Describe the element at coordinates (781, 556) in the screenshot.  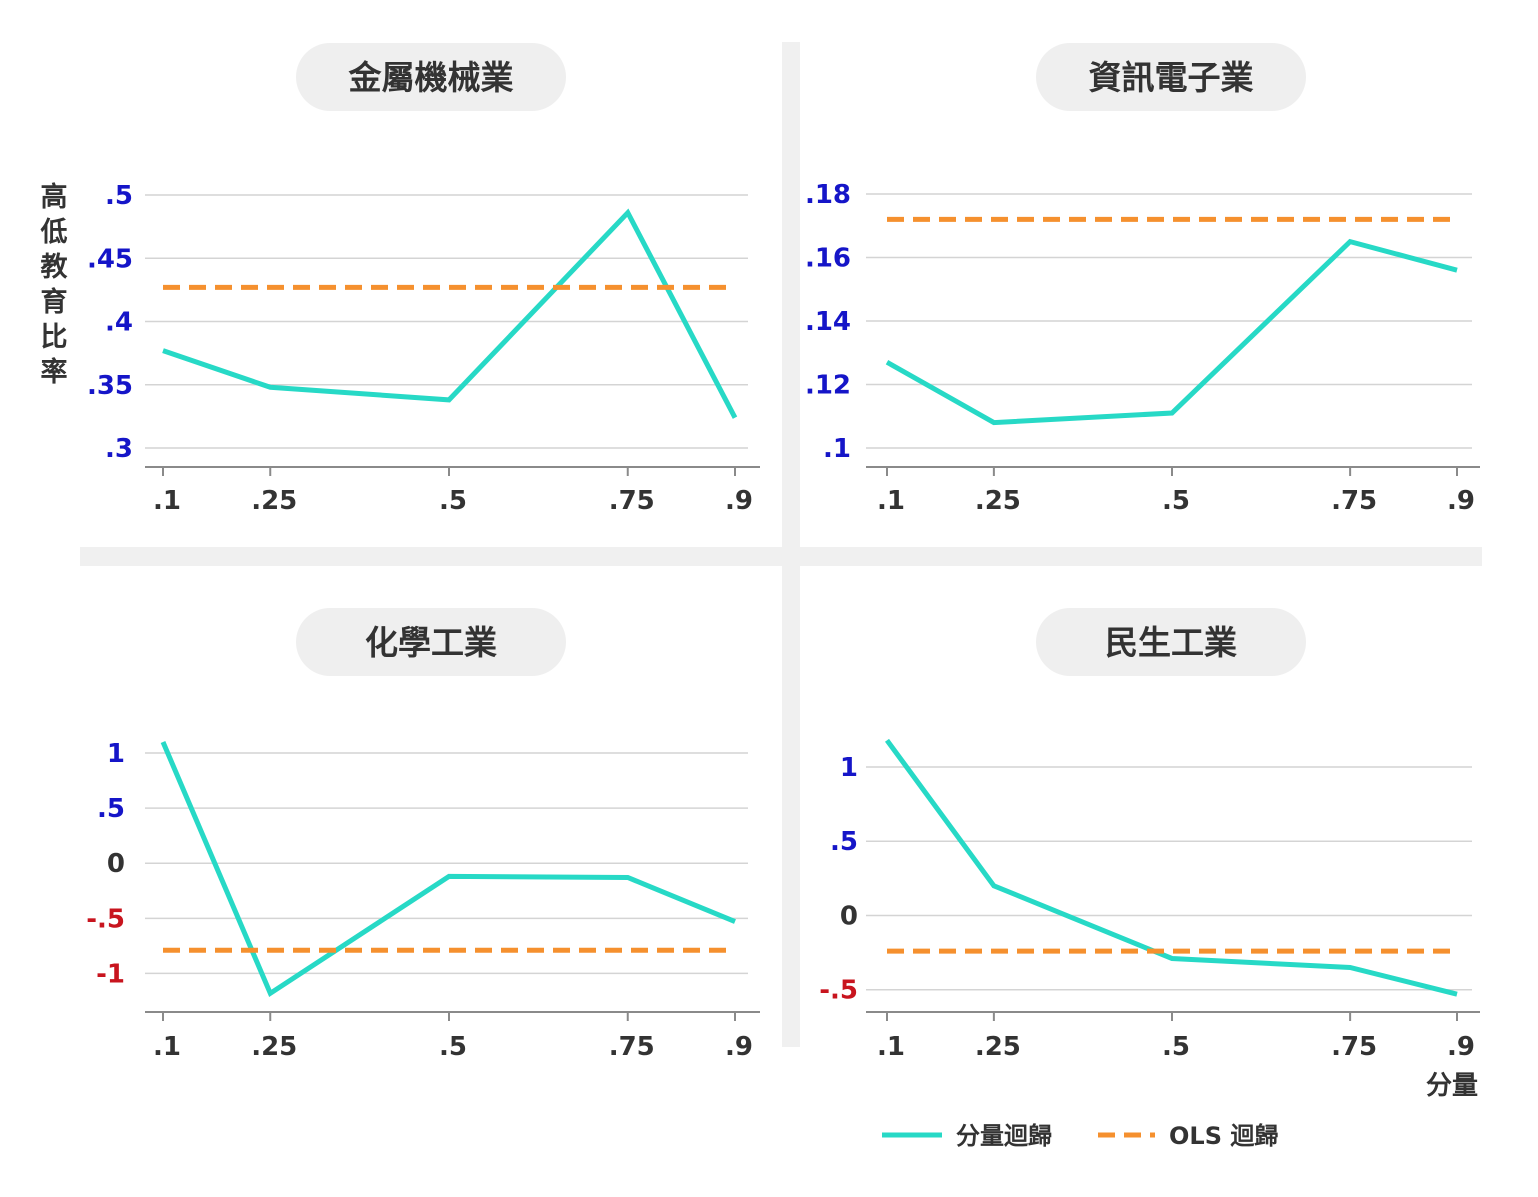
I see `horizontal-divider` at that location.